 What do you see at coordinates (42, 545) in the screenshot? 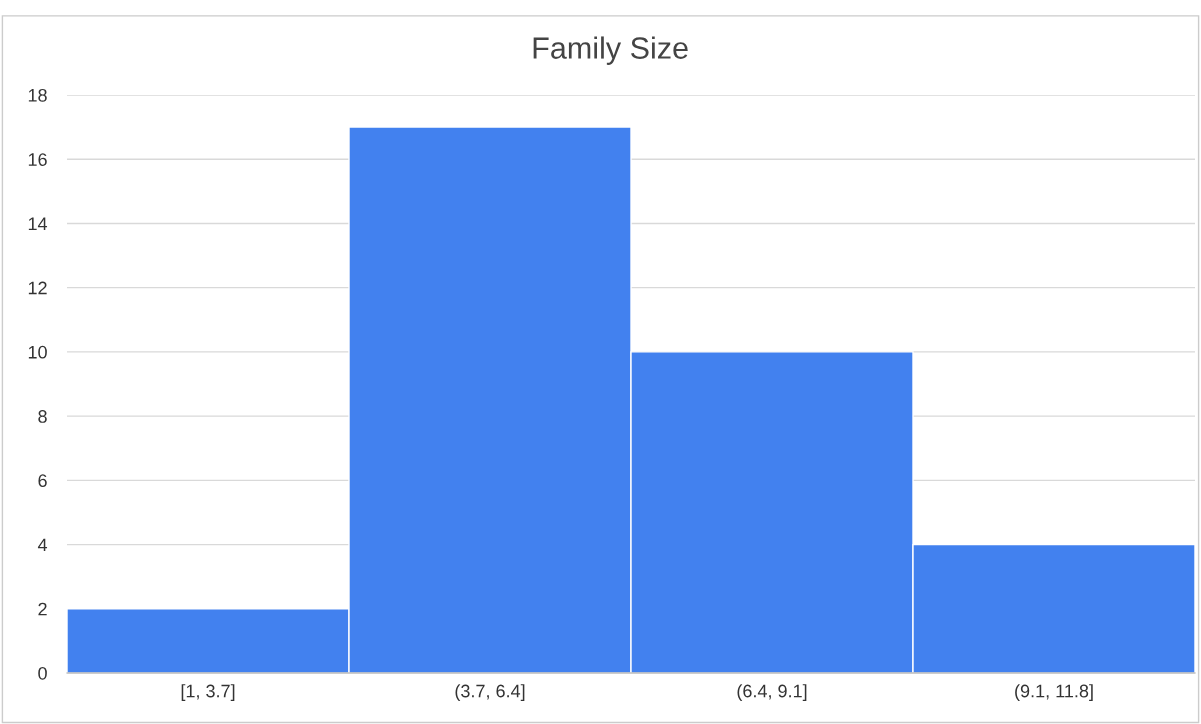
I see `y-tick-label: 4` at bounding box center [42, 545].